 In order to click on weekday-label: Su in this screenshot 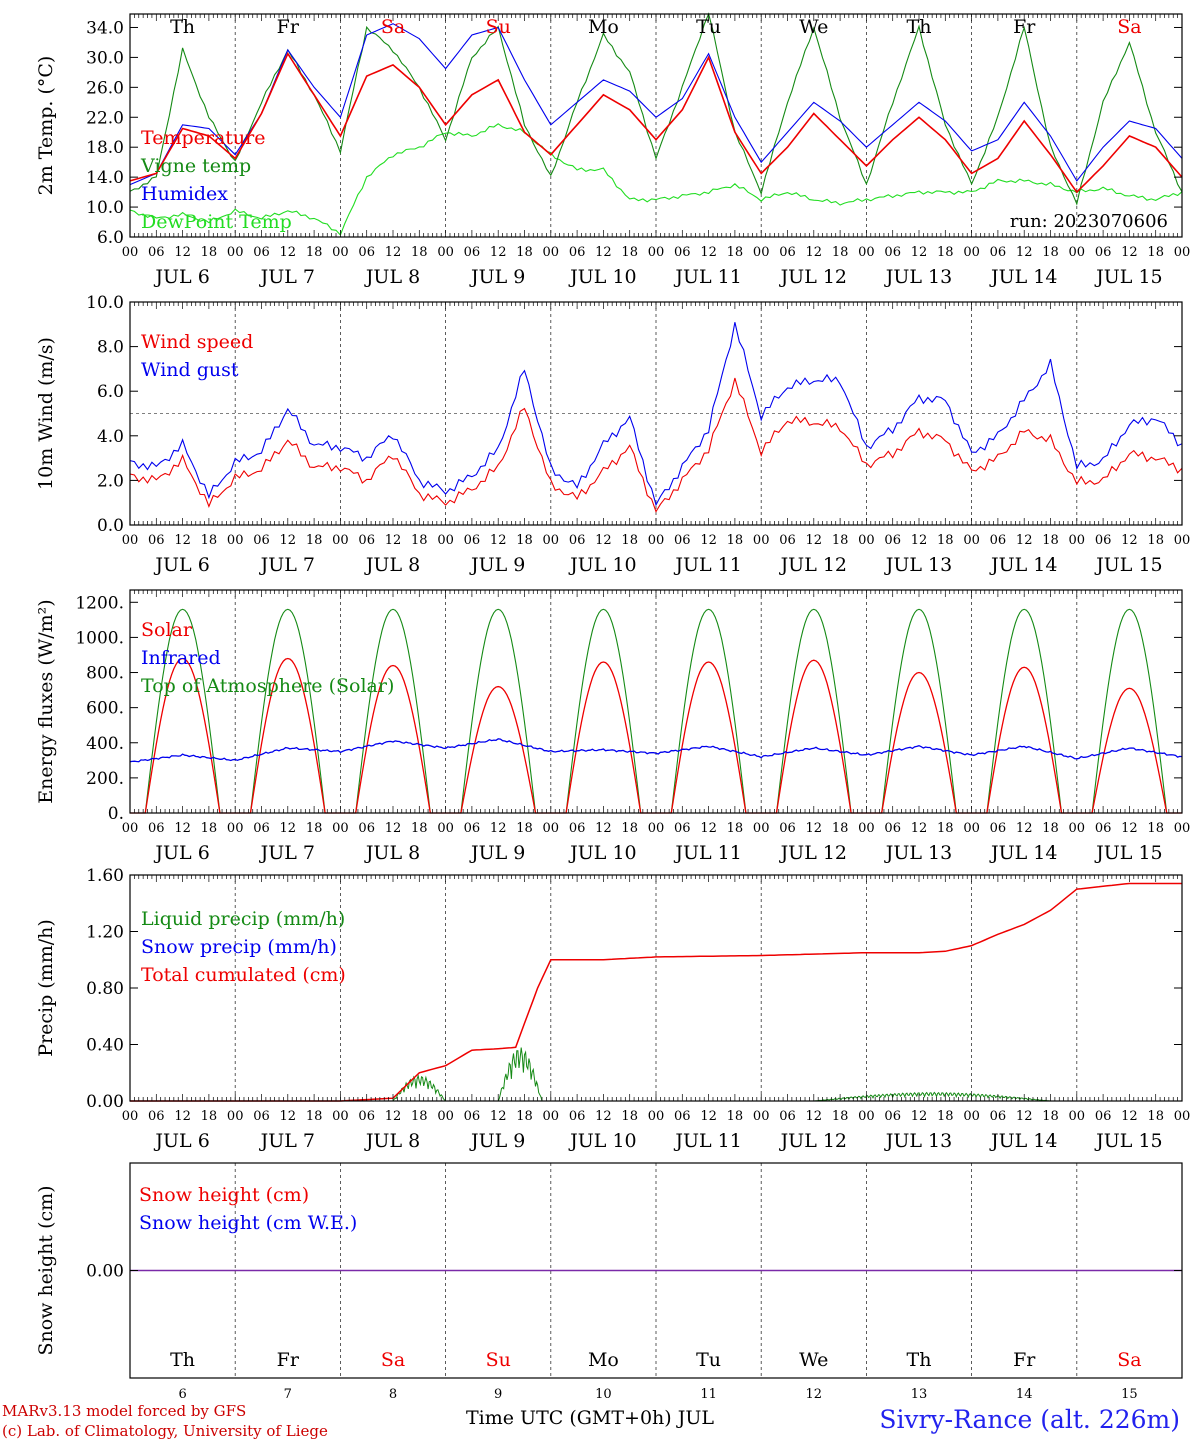, I will do `click(498, 1360)`.